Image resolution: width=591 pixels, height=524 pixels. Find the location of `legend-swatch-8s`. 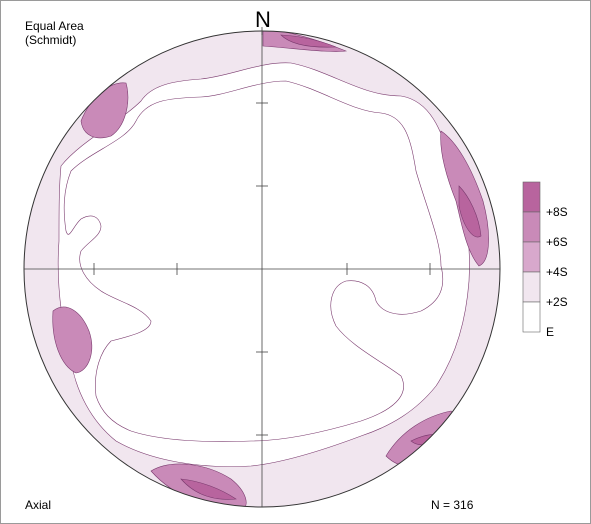

legend-swatch-8s is located at coordinates (531, 197).